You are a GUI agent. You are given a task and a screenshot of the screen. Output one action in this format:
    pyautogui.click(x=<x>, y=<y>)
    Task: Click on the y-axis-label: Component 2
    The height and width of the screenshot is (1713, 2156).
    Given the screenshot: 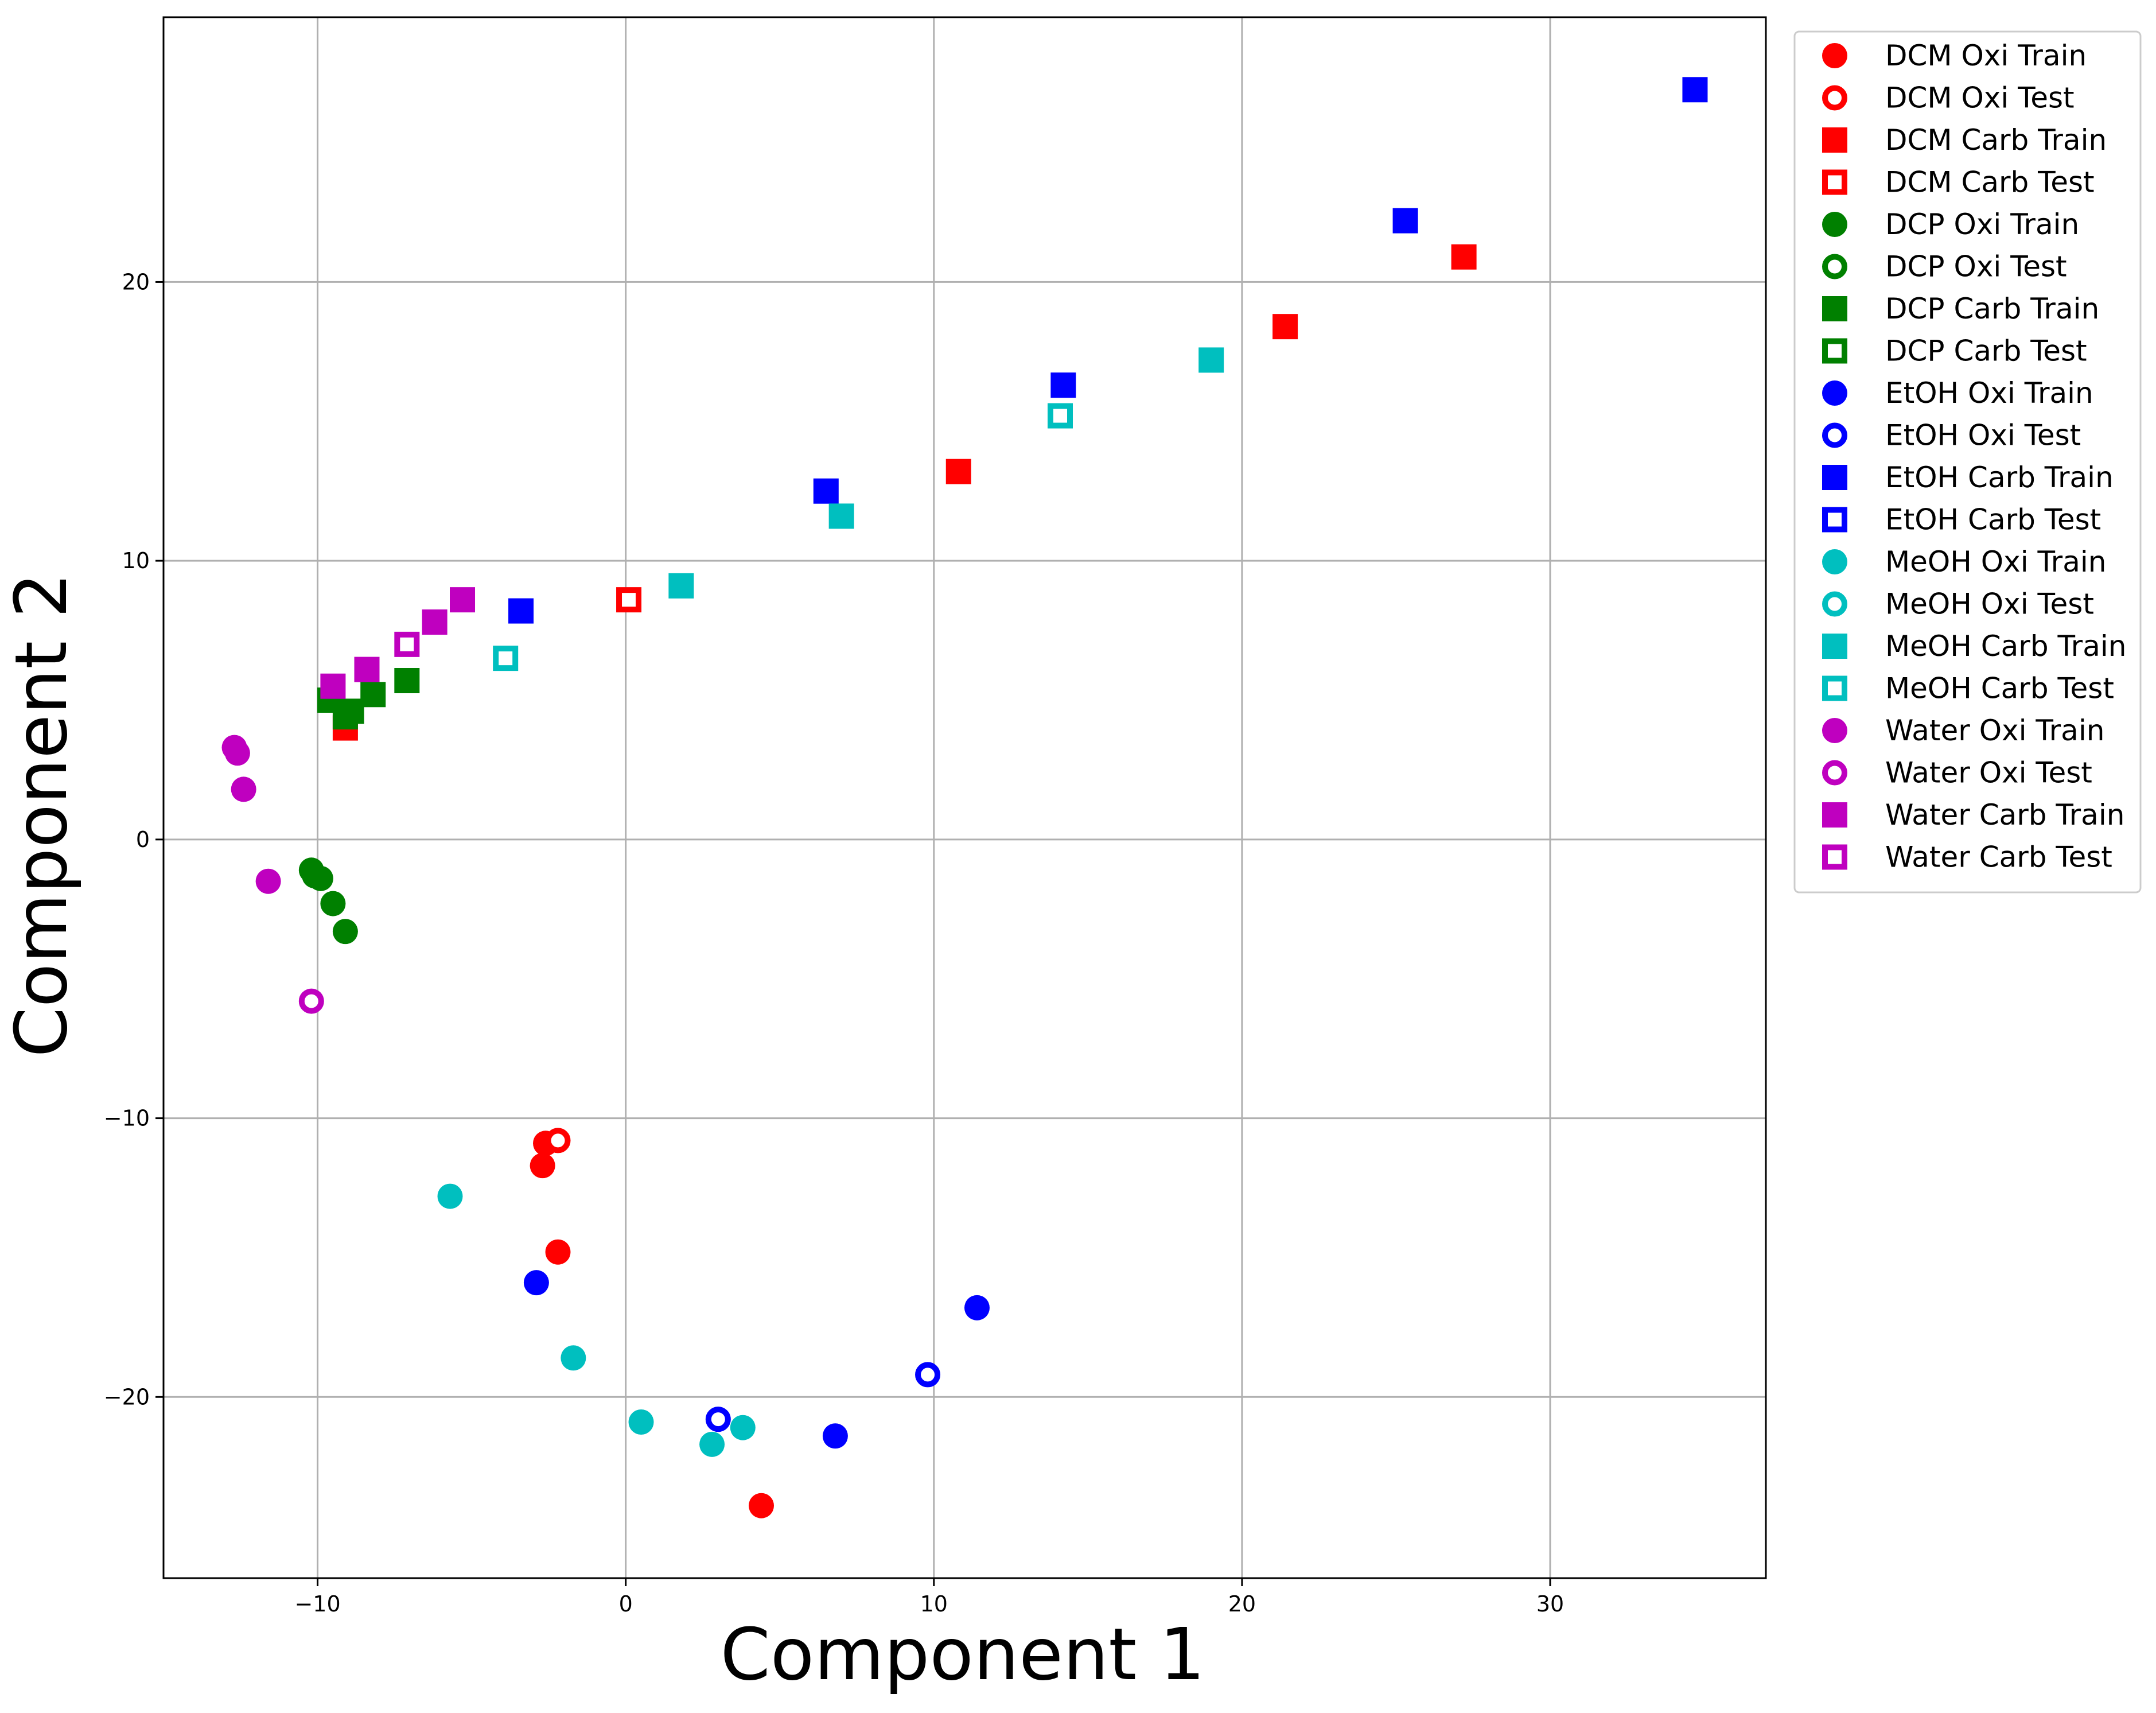 What is the action you would take?
    pyautogui.click(x=41, y=815)
    